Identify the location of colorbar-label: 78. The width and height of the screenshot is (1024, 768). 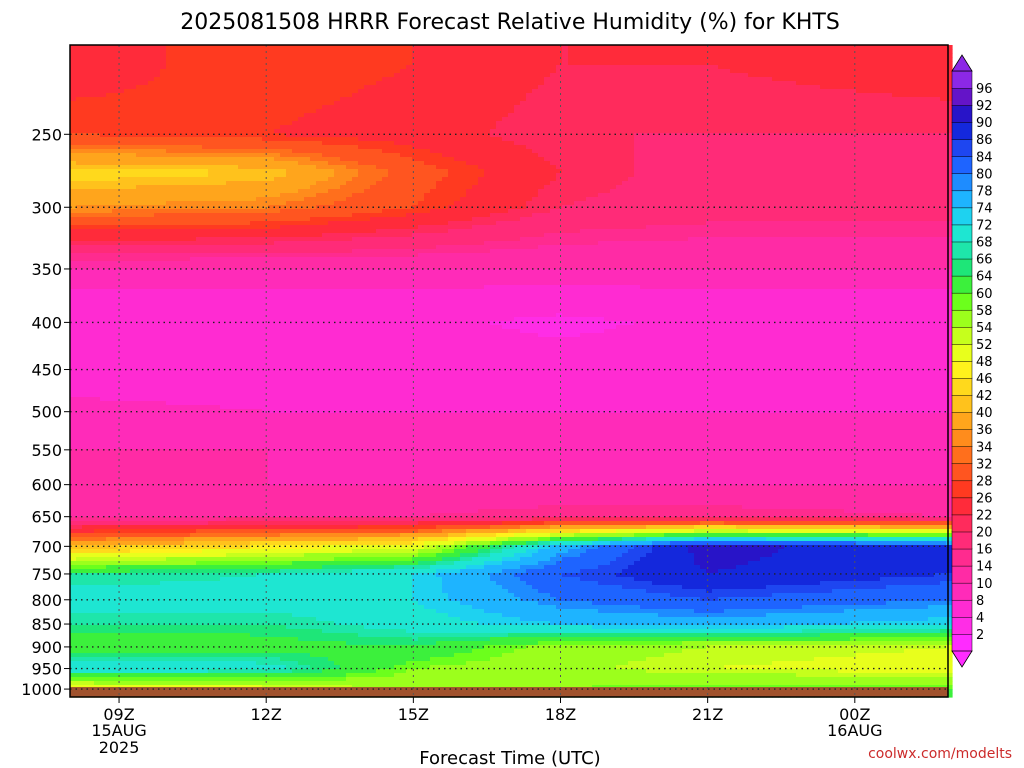
(984, 191).